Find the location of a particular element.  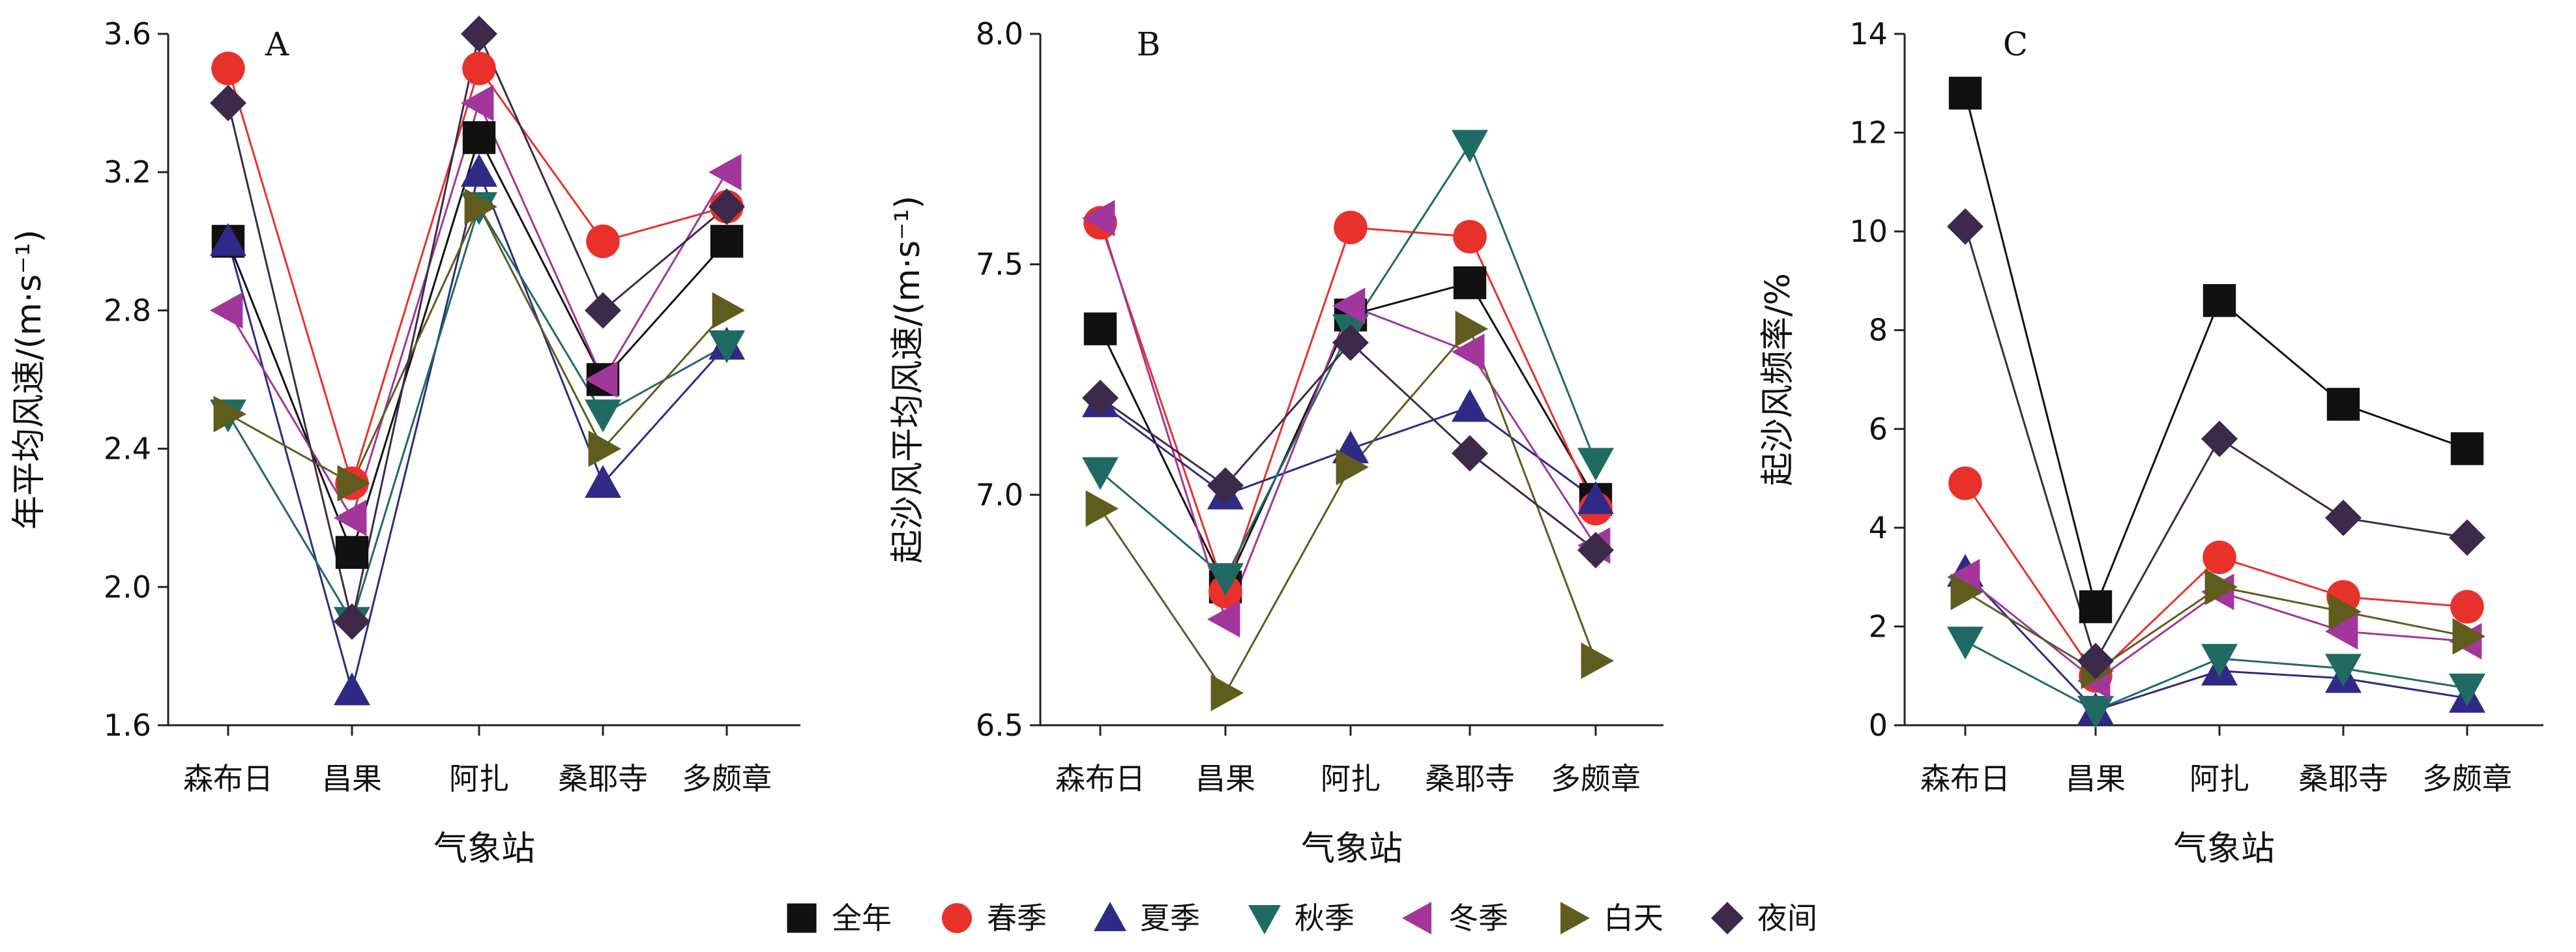

y-axis-title: 年平均风速/(m·s⁻¹) is located at coordinates (29, 380).